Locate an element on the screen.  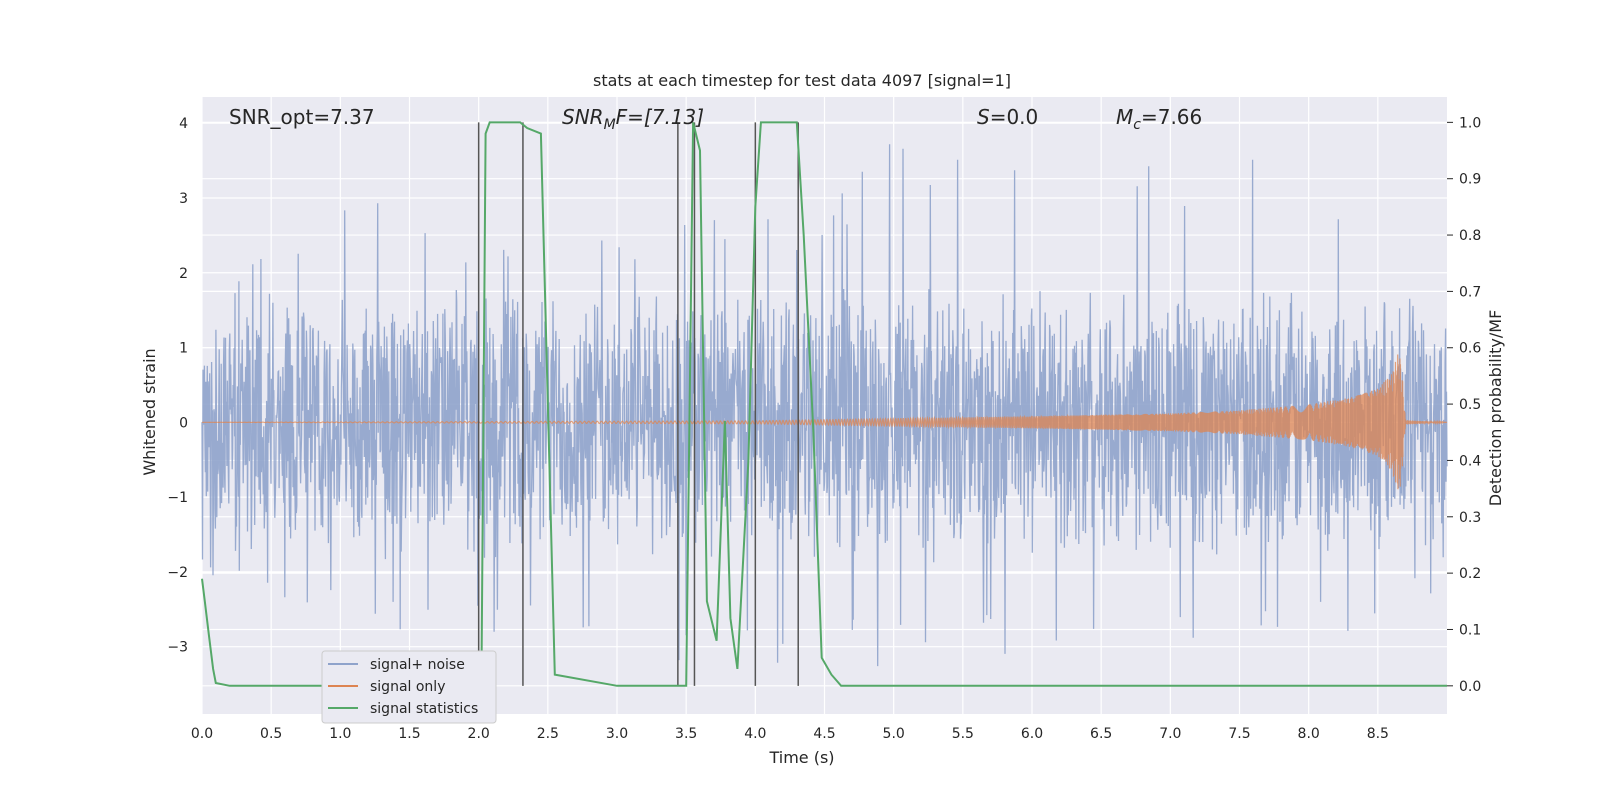
annotation-mc-value: =7.66 is located at coordinates (1171, 117).